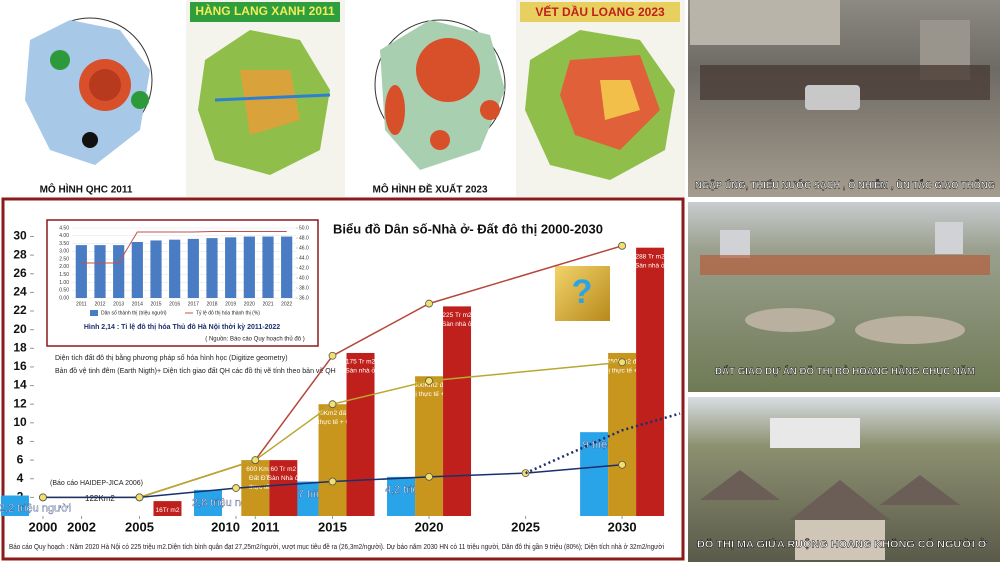 This screenshot has width=1000, height=562. Describe the element at coordinates (620, 100) in the screenshot. I see `map-spread` at that location.